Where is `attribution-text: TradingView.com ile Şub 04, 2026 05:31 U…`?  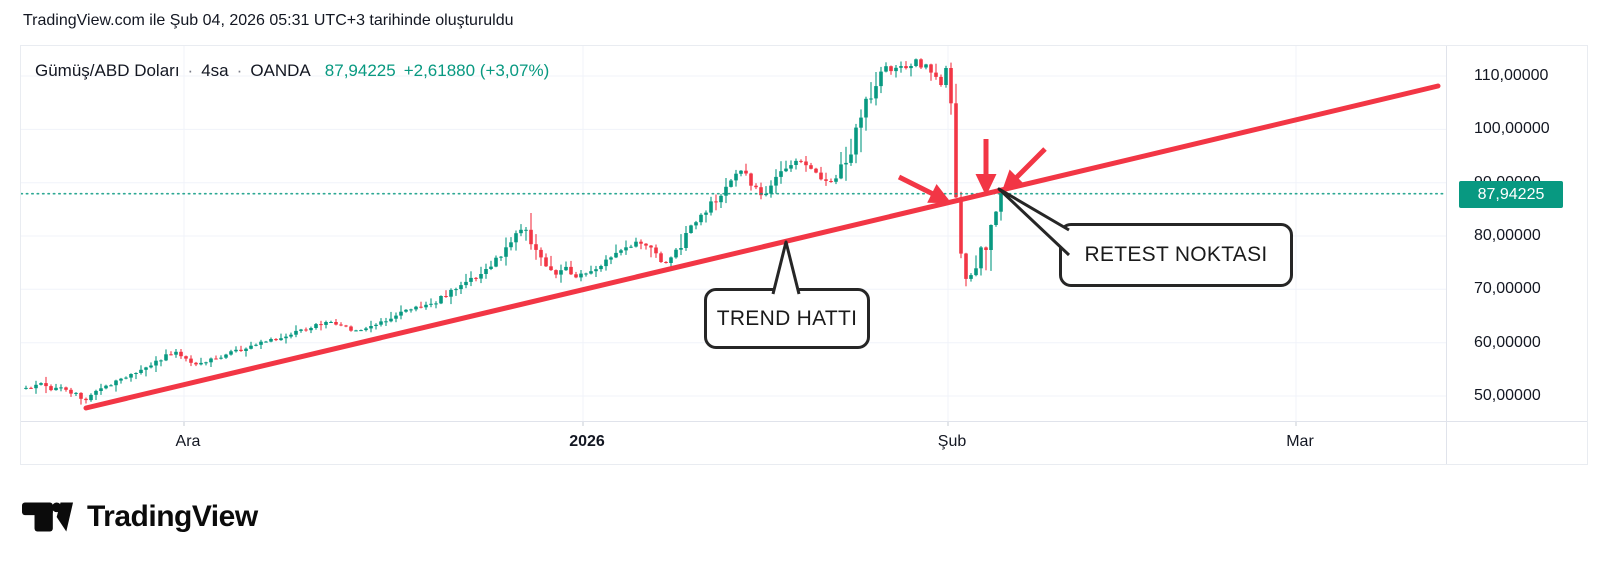
attribution-text: TradingView.com ile Şub 04, 2026 05:31 U… is located at coordinates (268, 20).